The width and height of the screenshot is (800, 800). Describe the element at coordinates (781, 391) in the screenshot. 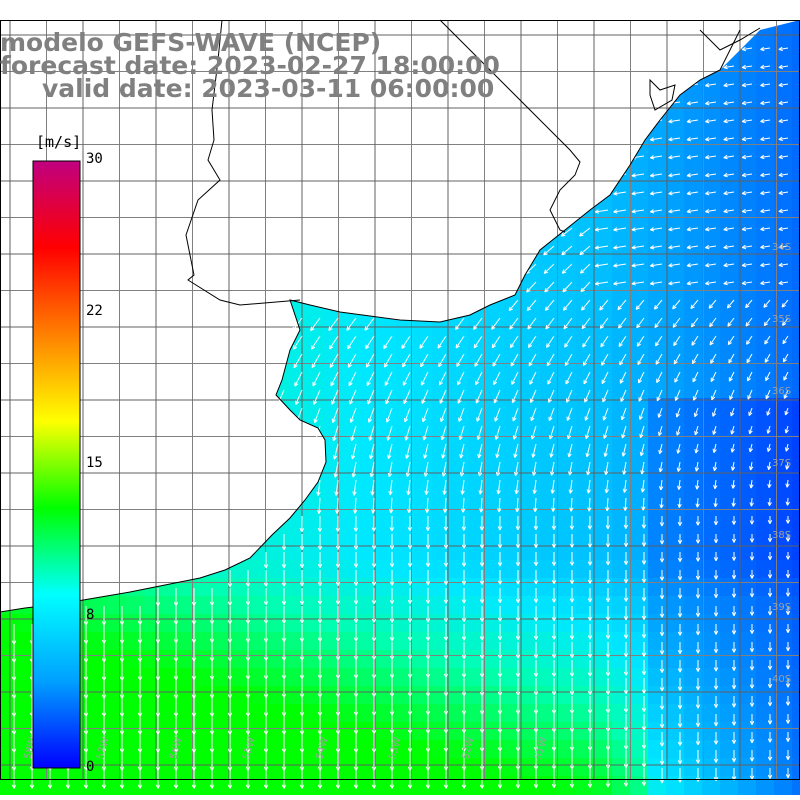

I see `lat-label: 36S` at that location.